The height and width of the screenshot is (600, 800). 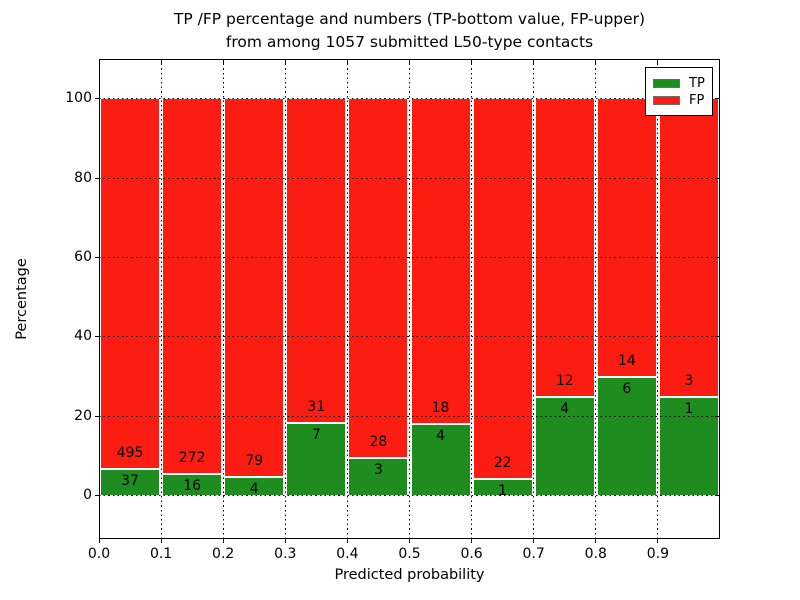 What do you see at coordinates (409, 554) in the screenshot?
I see `x-tick-label: 0.5` at bounding box center [409, 554].